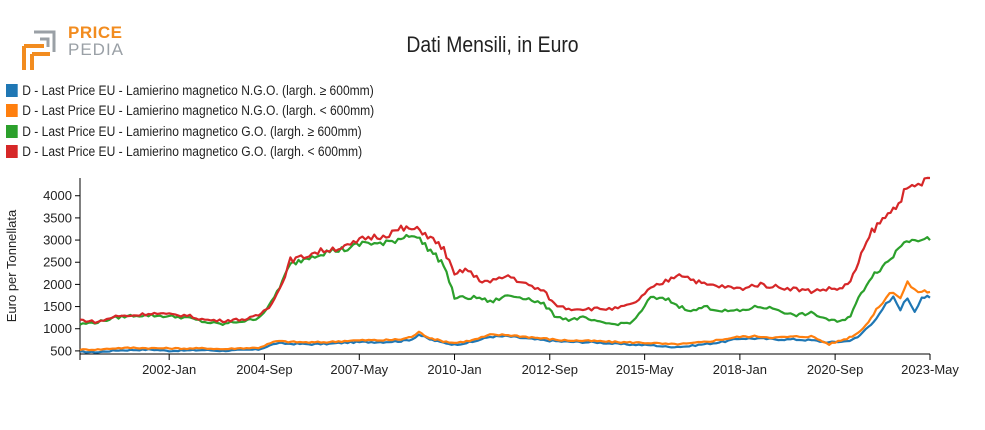 This screenshot has width=985, height=430. Describe the element at coordinates (11, 265) in the screenshot. I see `y-axis-label: Euro per Tonnellata` at that location.